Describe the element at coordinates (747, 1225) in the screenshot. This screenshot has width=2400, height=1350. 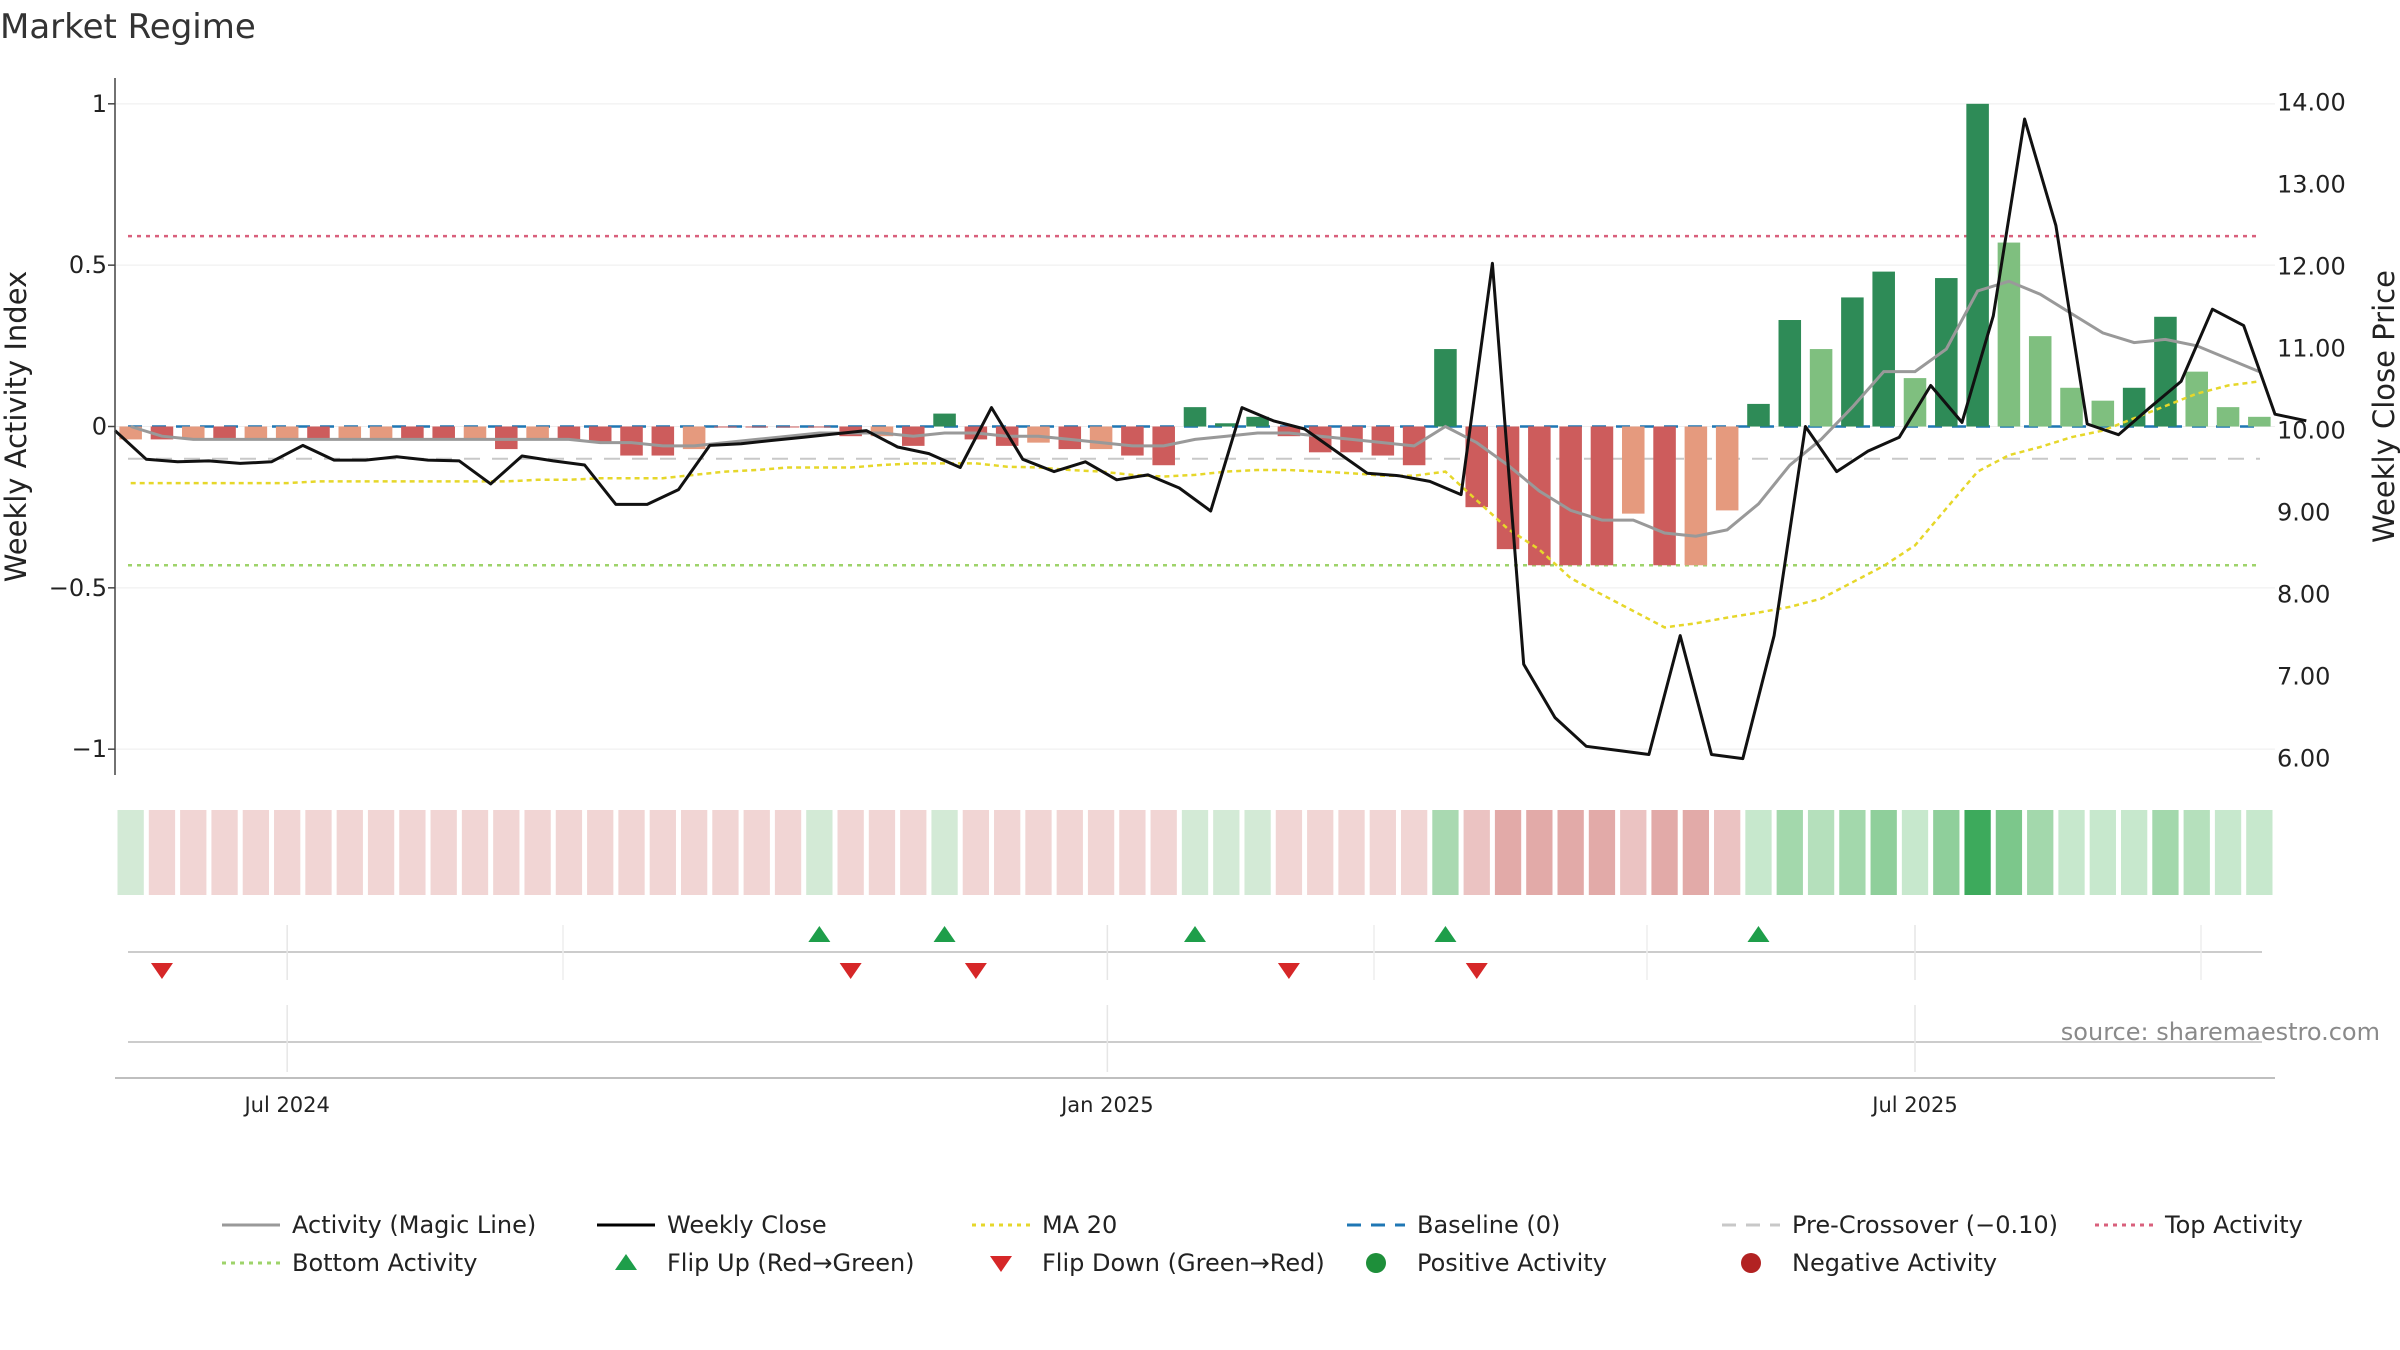
I see `legend-label: Weekly Close` at that location.